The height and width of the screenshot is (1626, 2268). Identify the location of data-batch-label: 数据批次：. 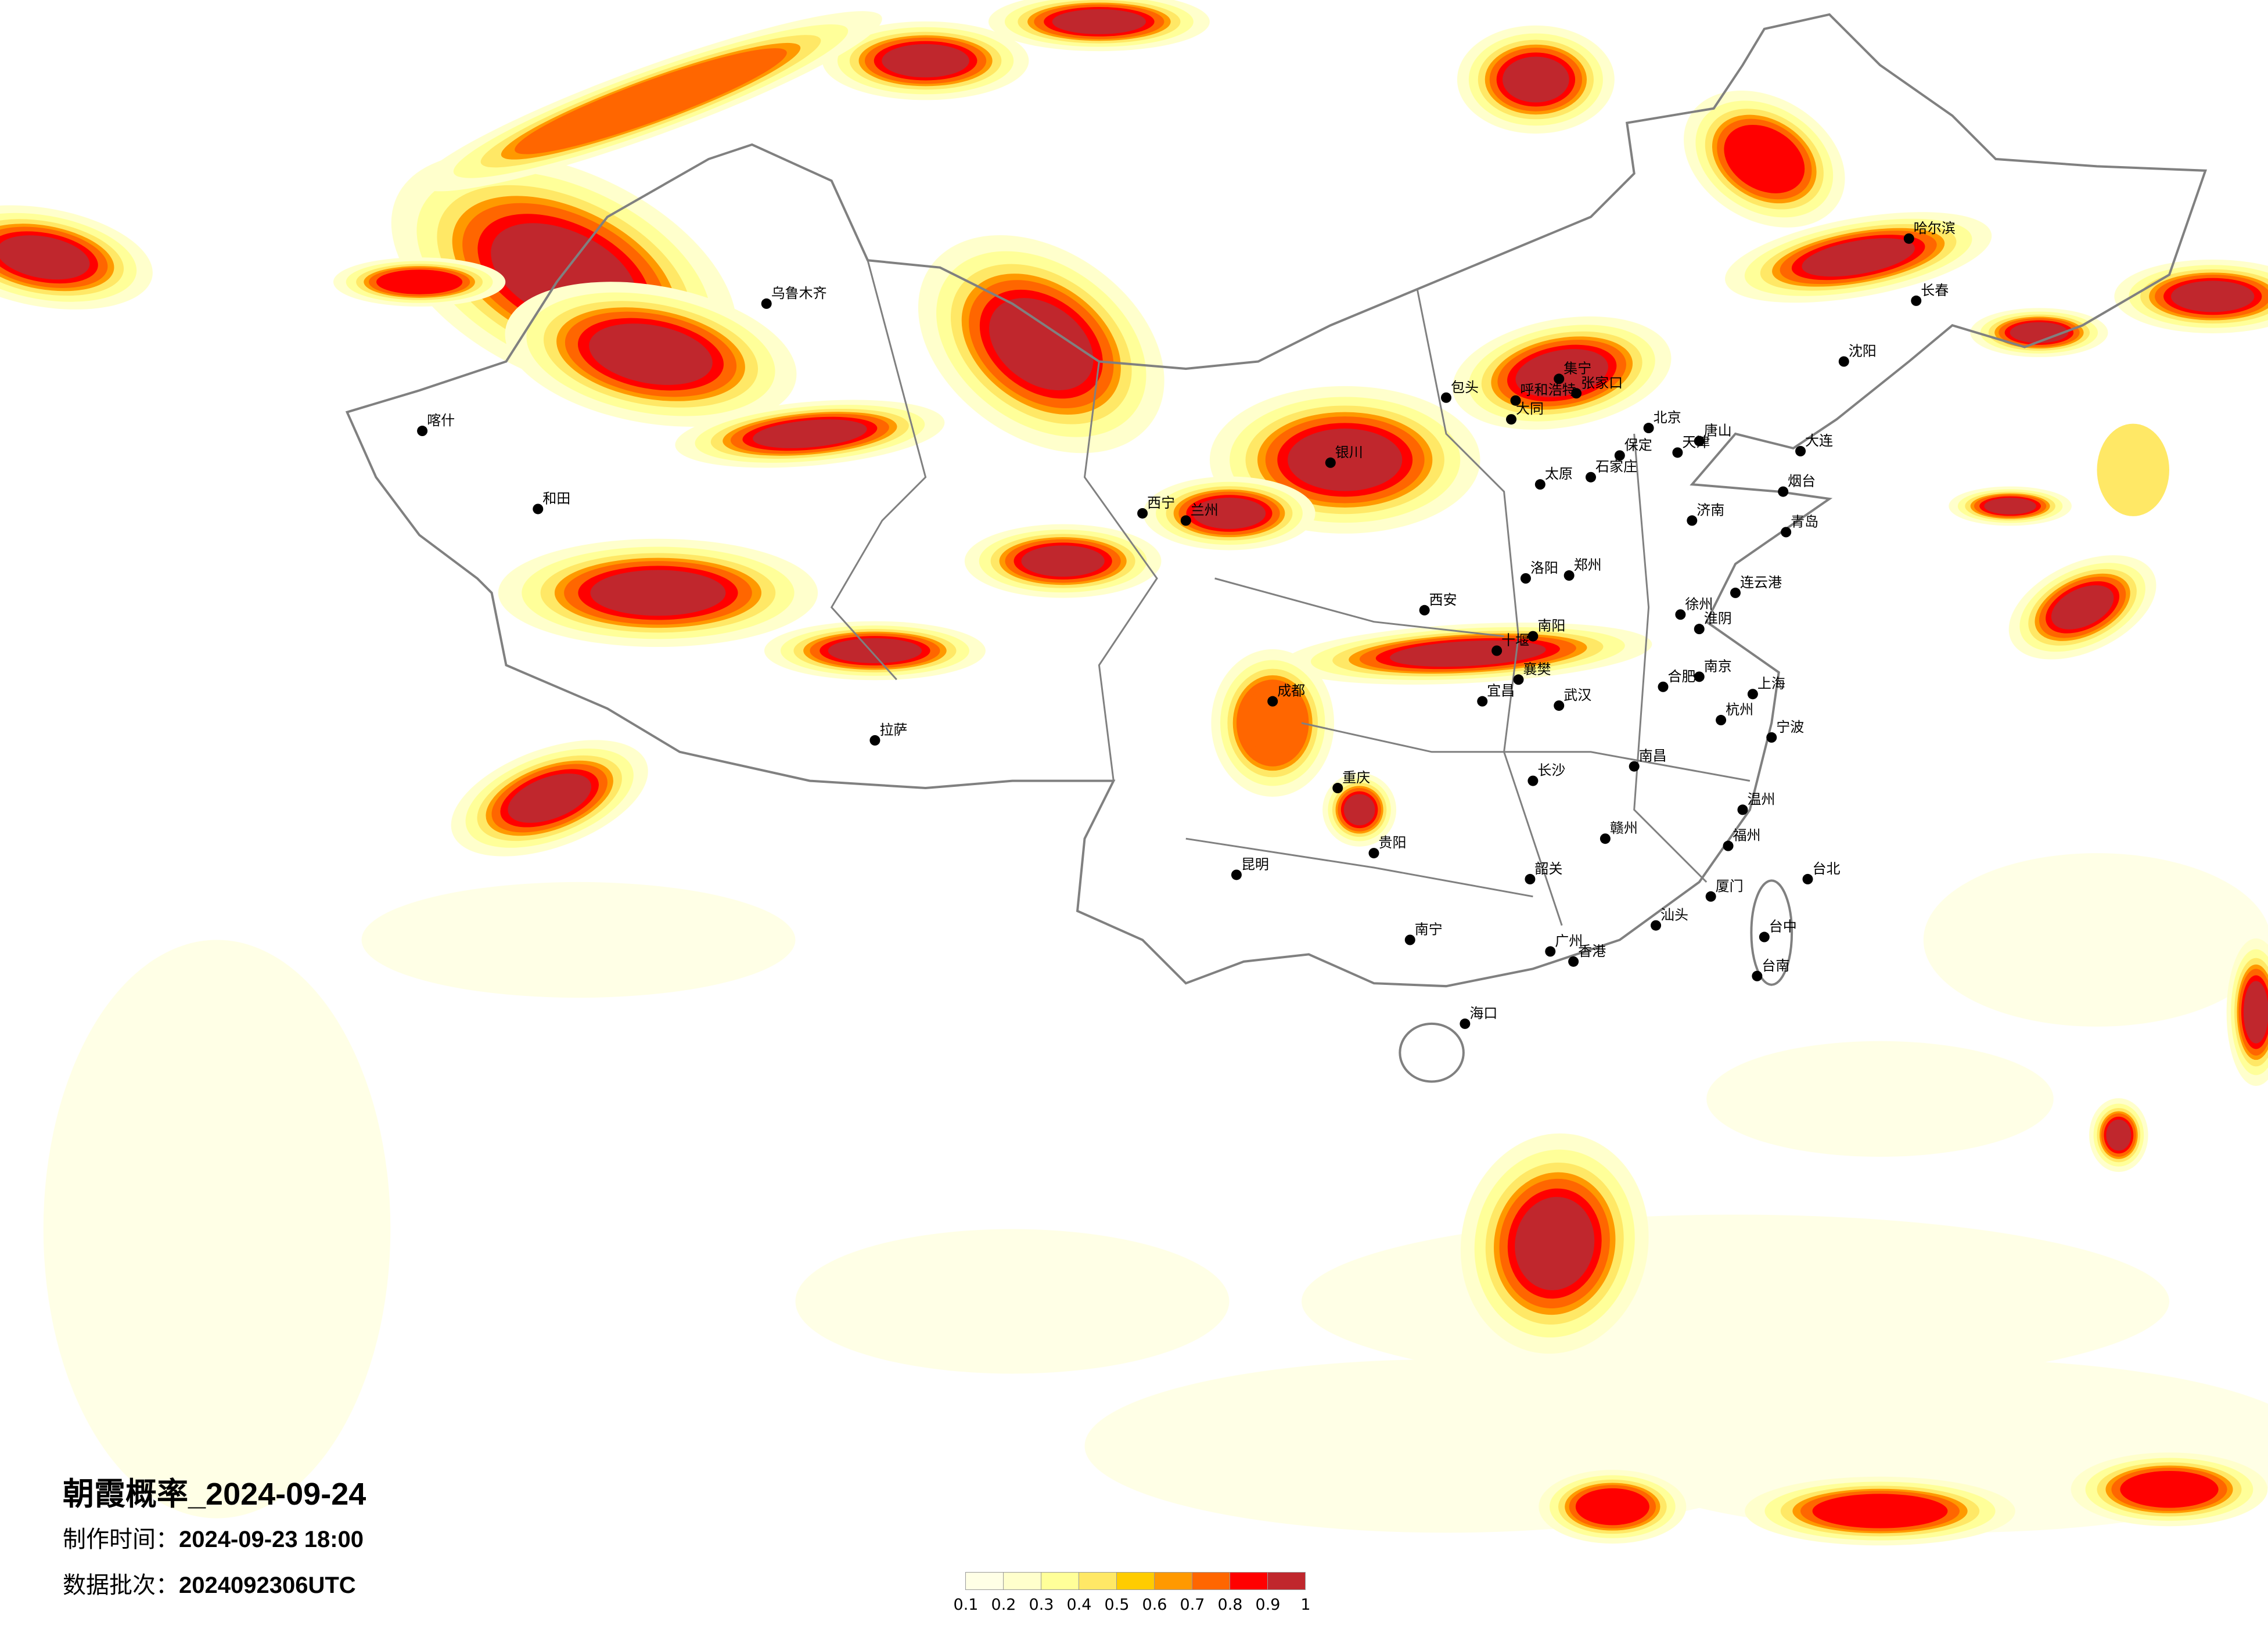
(121, 1585).